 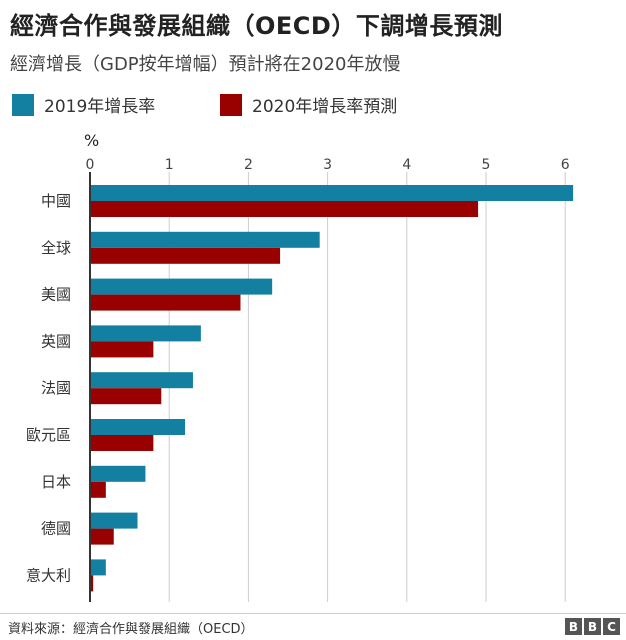 What do you see at coordinates (486, 165) in the screenshot?
I see `x-tick-label: 5` at bounding box center [486, 165].